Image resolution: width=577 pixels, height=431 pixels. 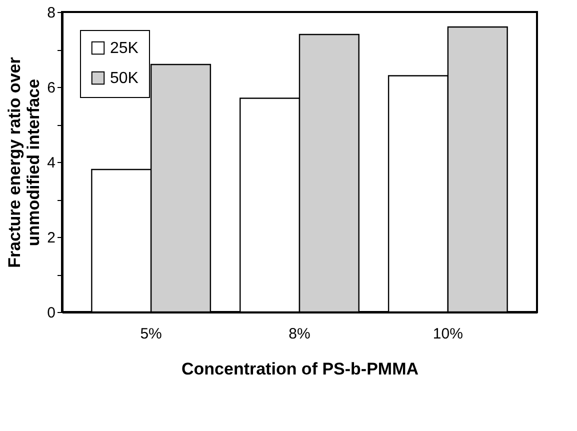 I want to click on y-axis-title: Fracture energy ratio over unmodified interface, so click(x=24, y=162).